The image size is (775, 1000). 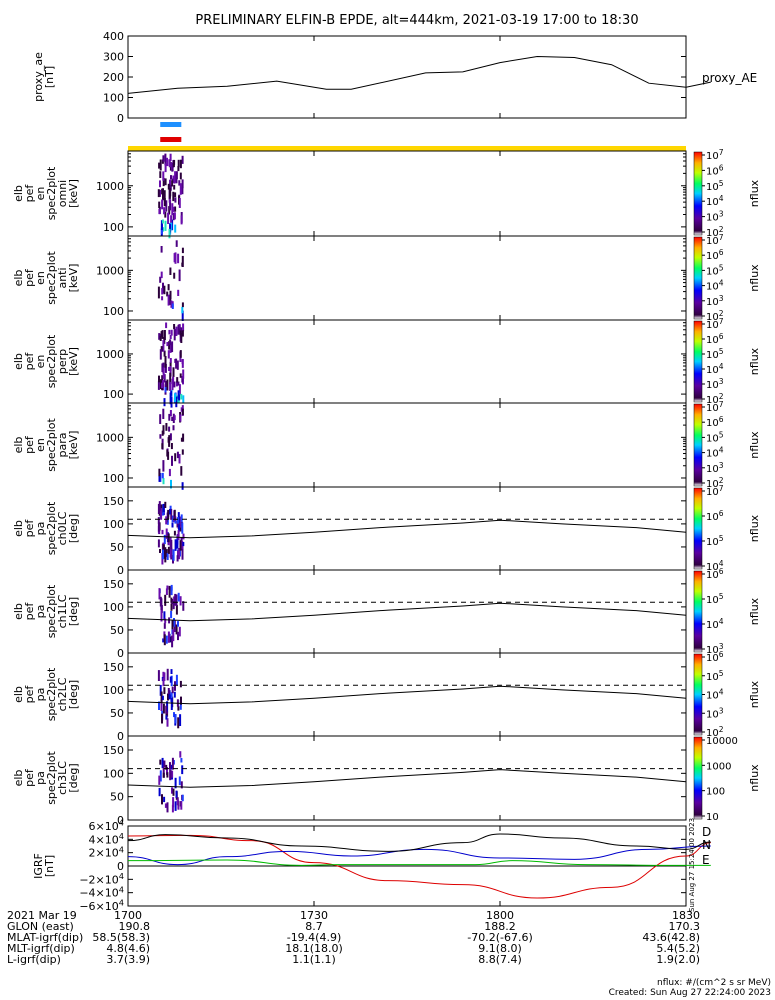 What do you see at coordinates (135, 926) in the screenshot?
I see `x-row-value: 190.8` at bounding box center [135, 926].